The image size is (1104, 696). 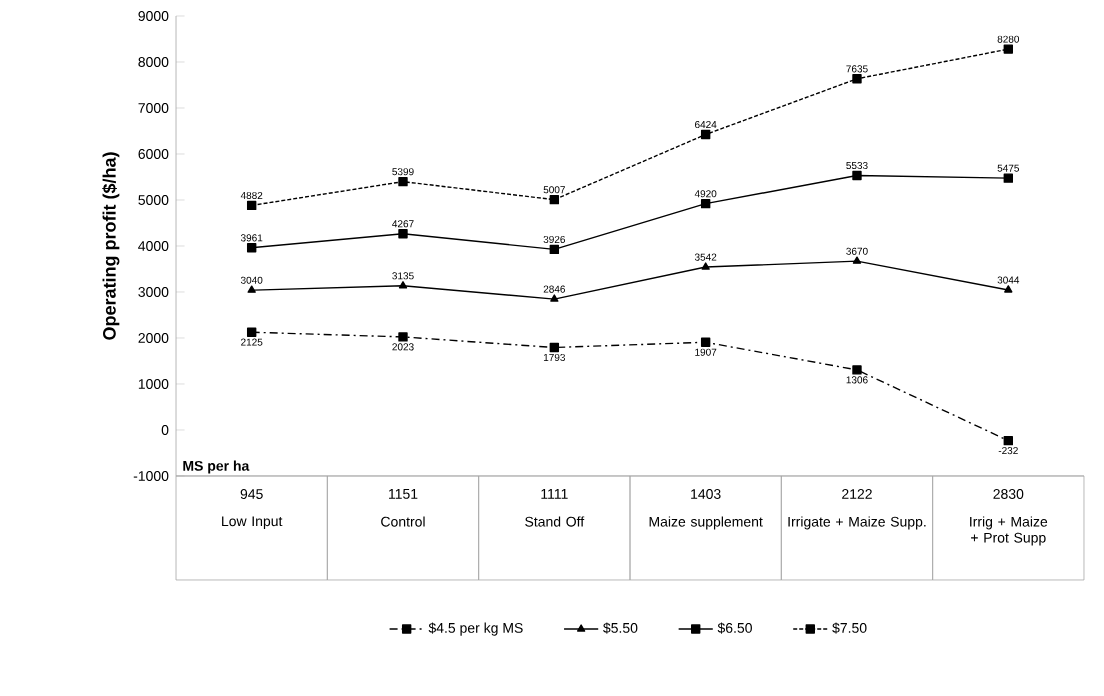 I want to click on y-axis-title: Operating profit ($/ha), so click(x=111, y=246).